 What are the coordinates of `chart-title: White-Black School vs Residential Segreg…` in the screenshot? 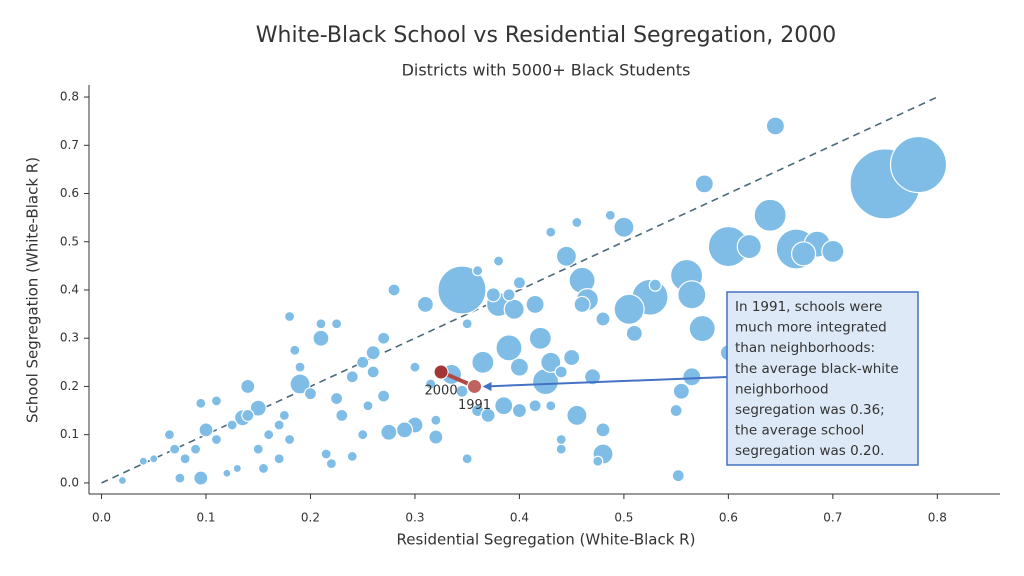 It's located at (546, 35).